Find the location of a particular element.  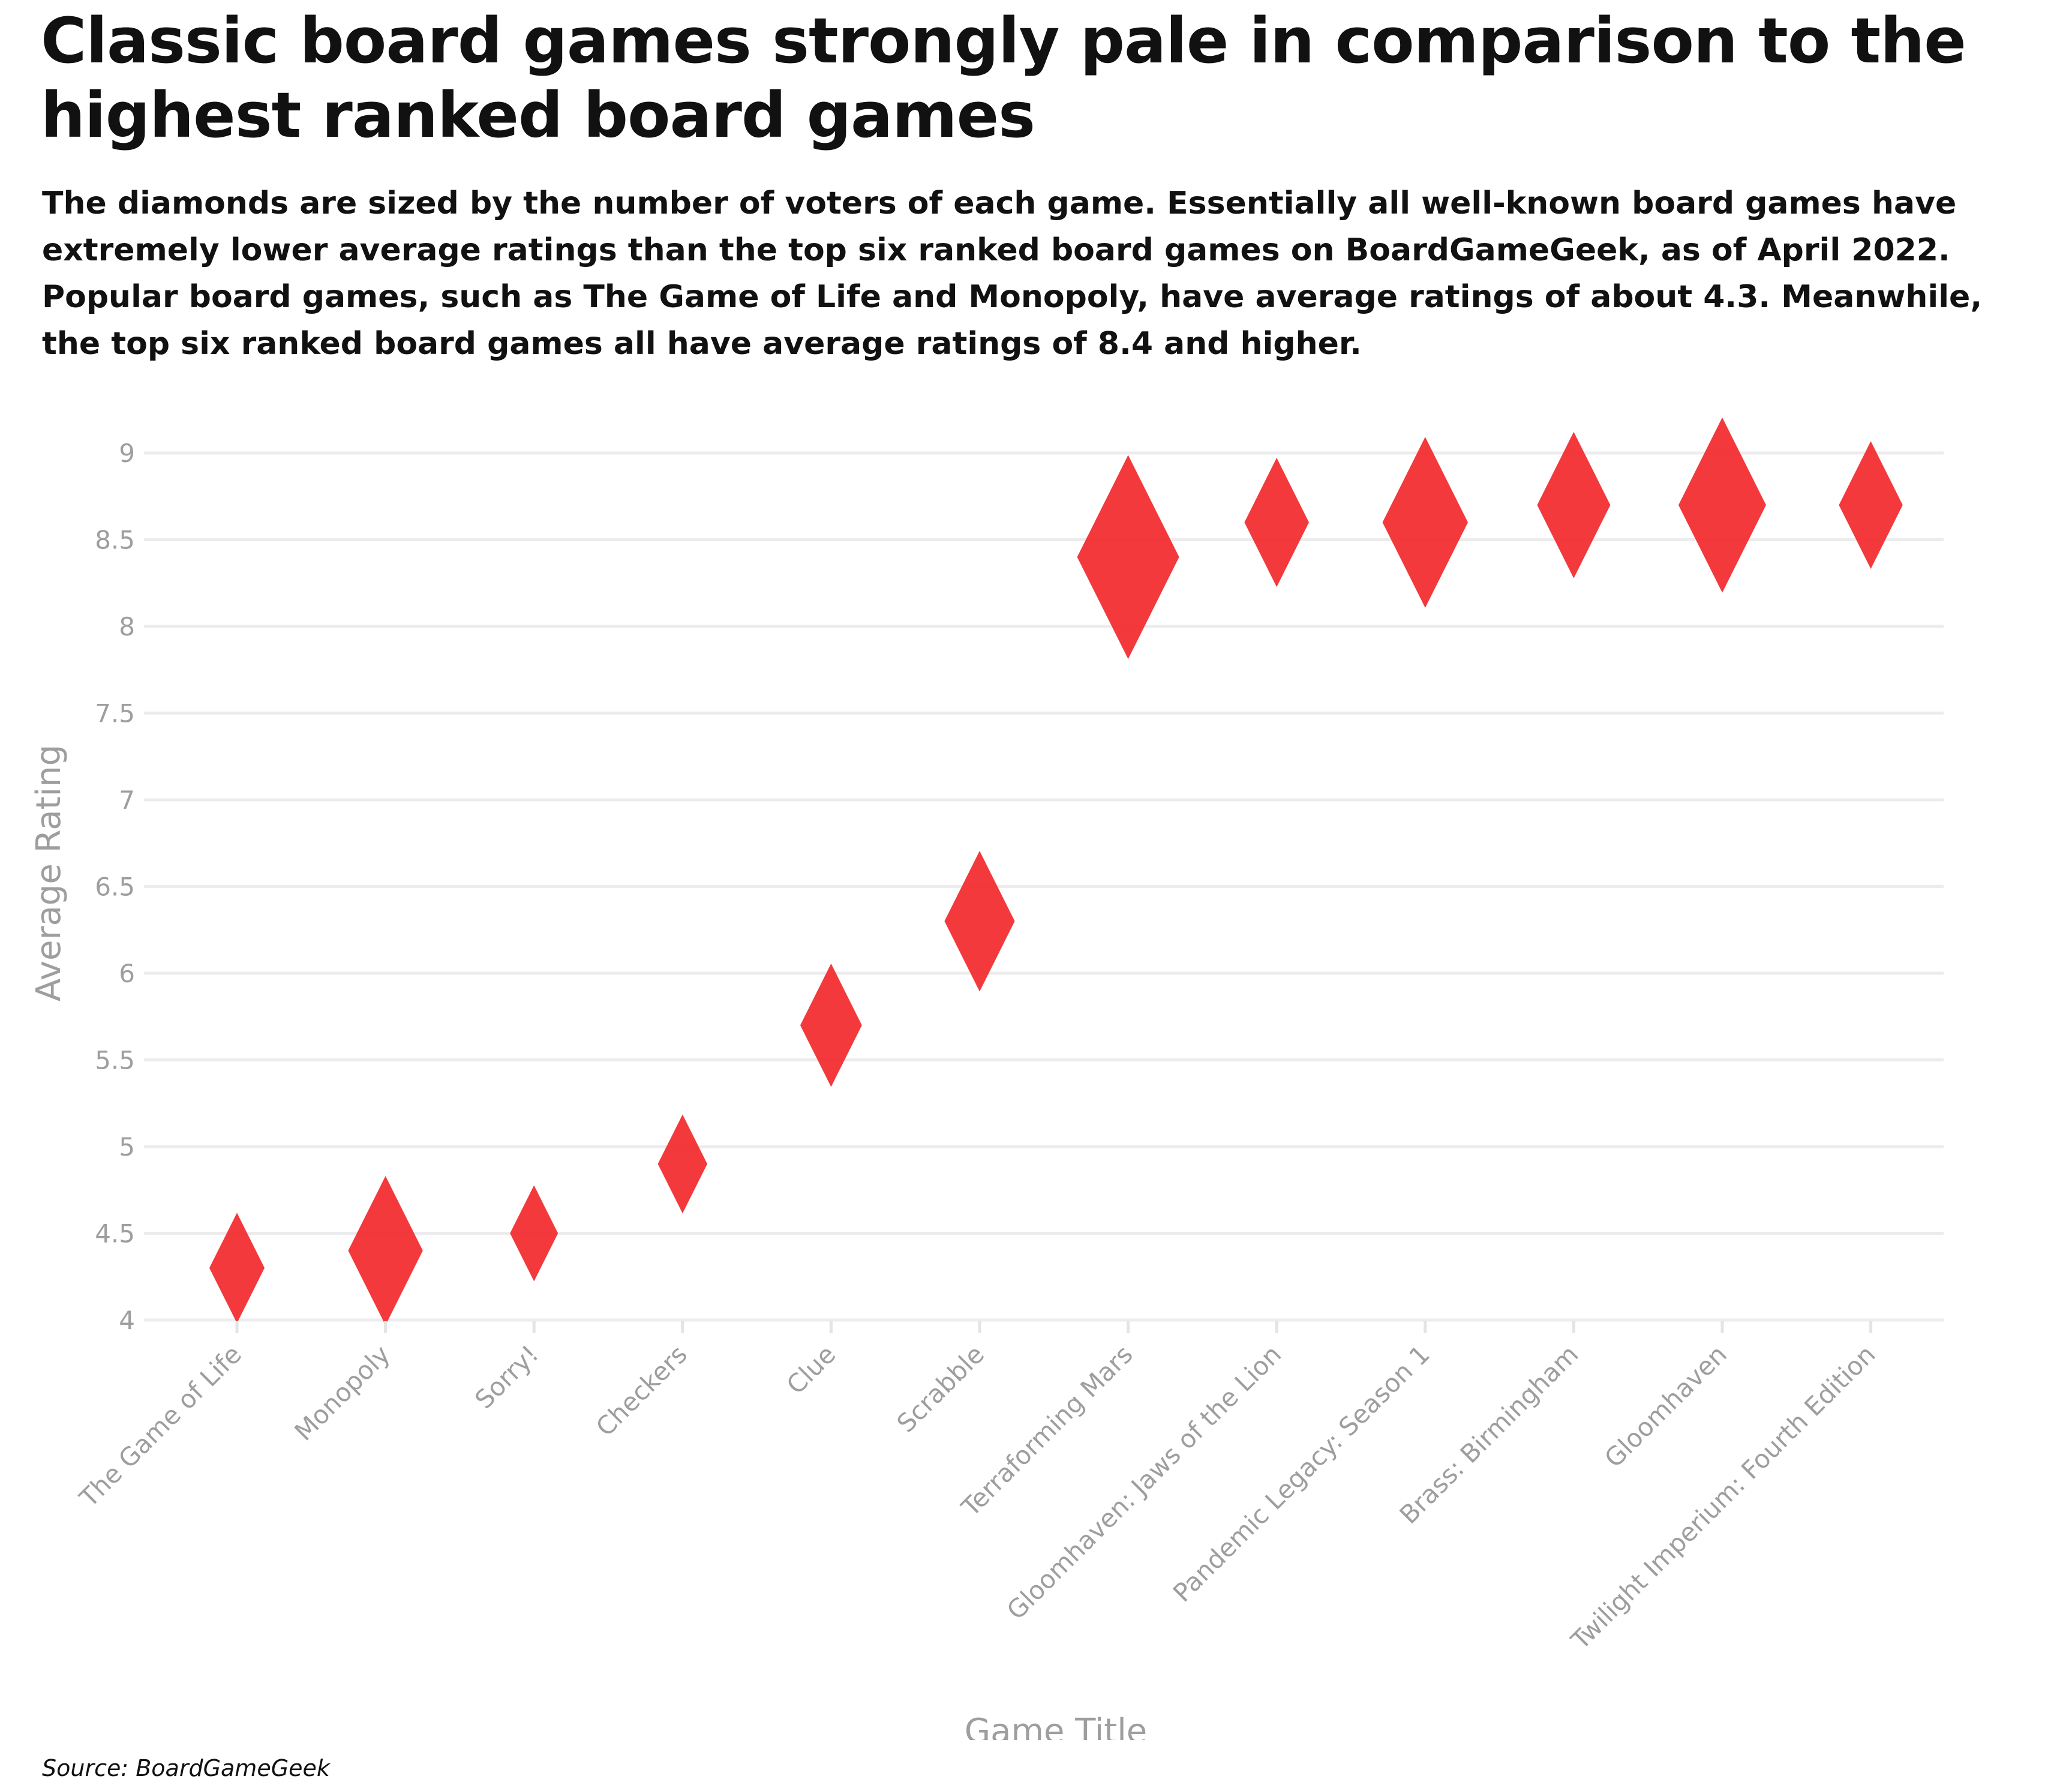

y-tick-label: 6.5 is located at coordinates (115, 887).